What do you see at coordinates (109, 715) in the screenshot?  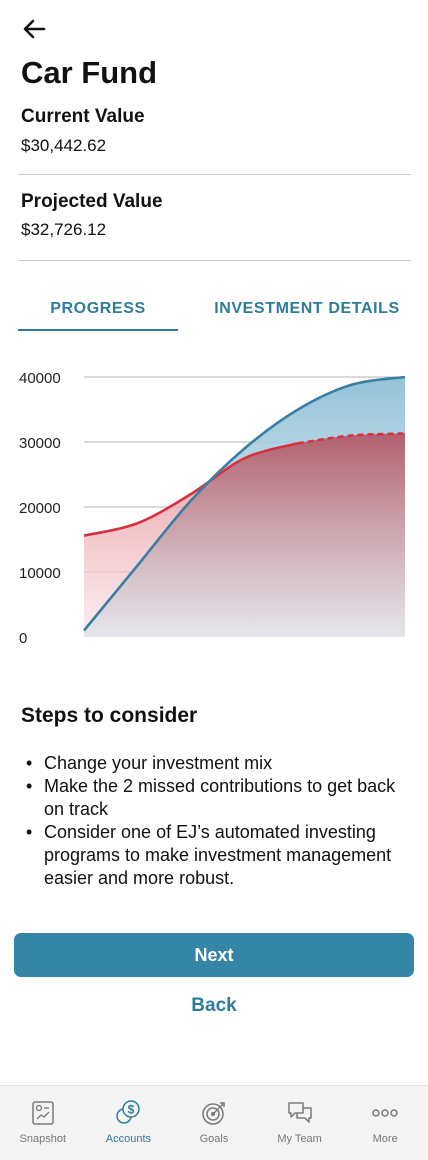 I see `steps-title: Steps to consider` at bounding box center [109, 715].